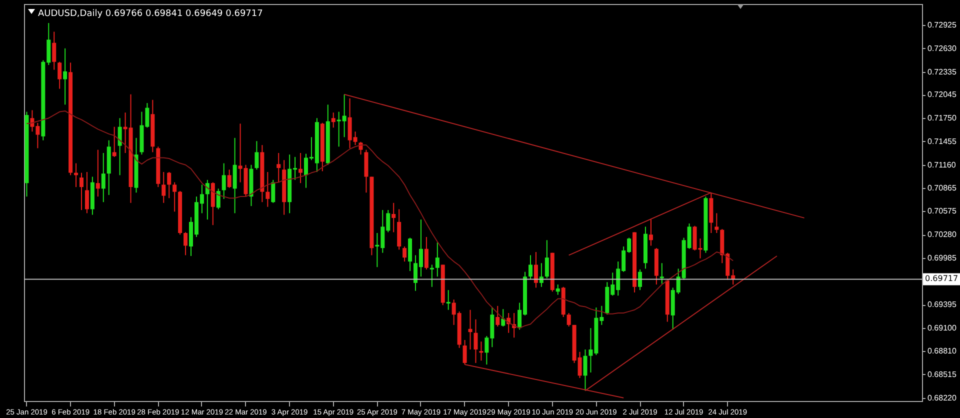 This screenshot has width=960, height=418. What do you see at coordinates (942, 305) in the screenshot?
I see `y-tick-label: 0.69395` at bounding box center [942, 305].